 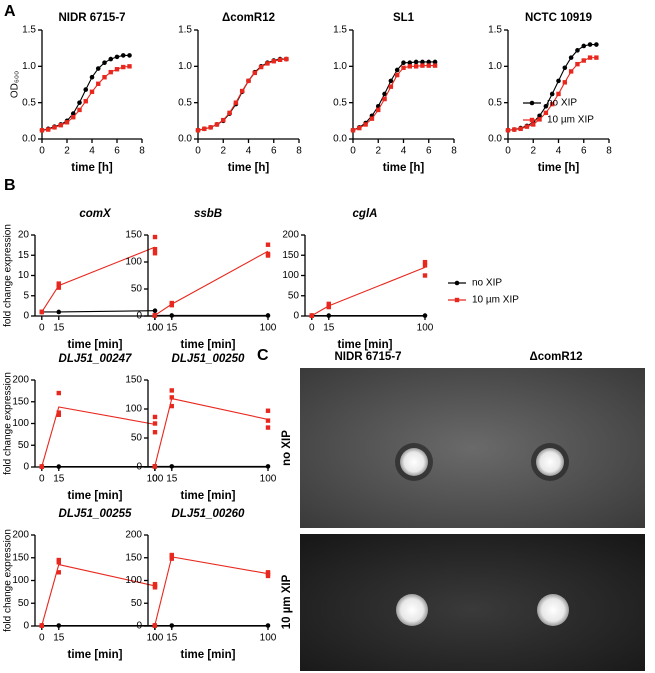 I want to click on colony, so click(x=414, y=462).